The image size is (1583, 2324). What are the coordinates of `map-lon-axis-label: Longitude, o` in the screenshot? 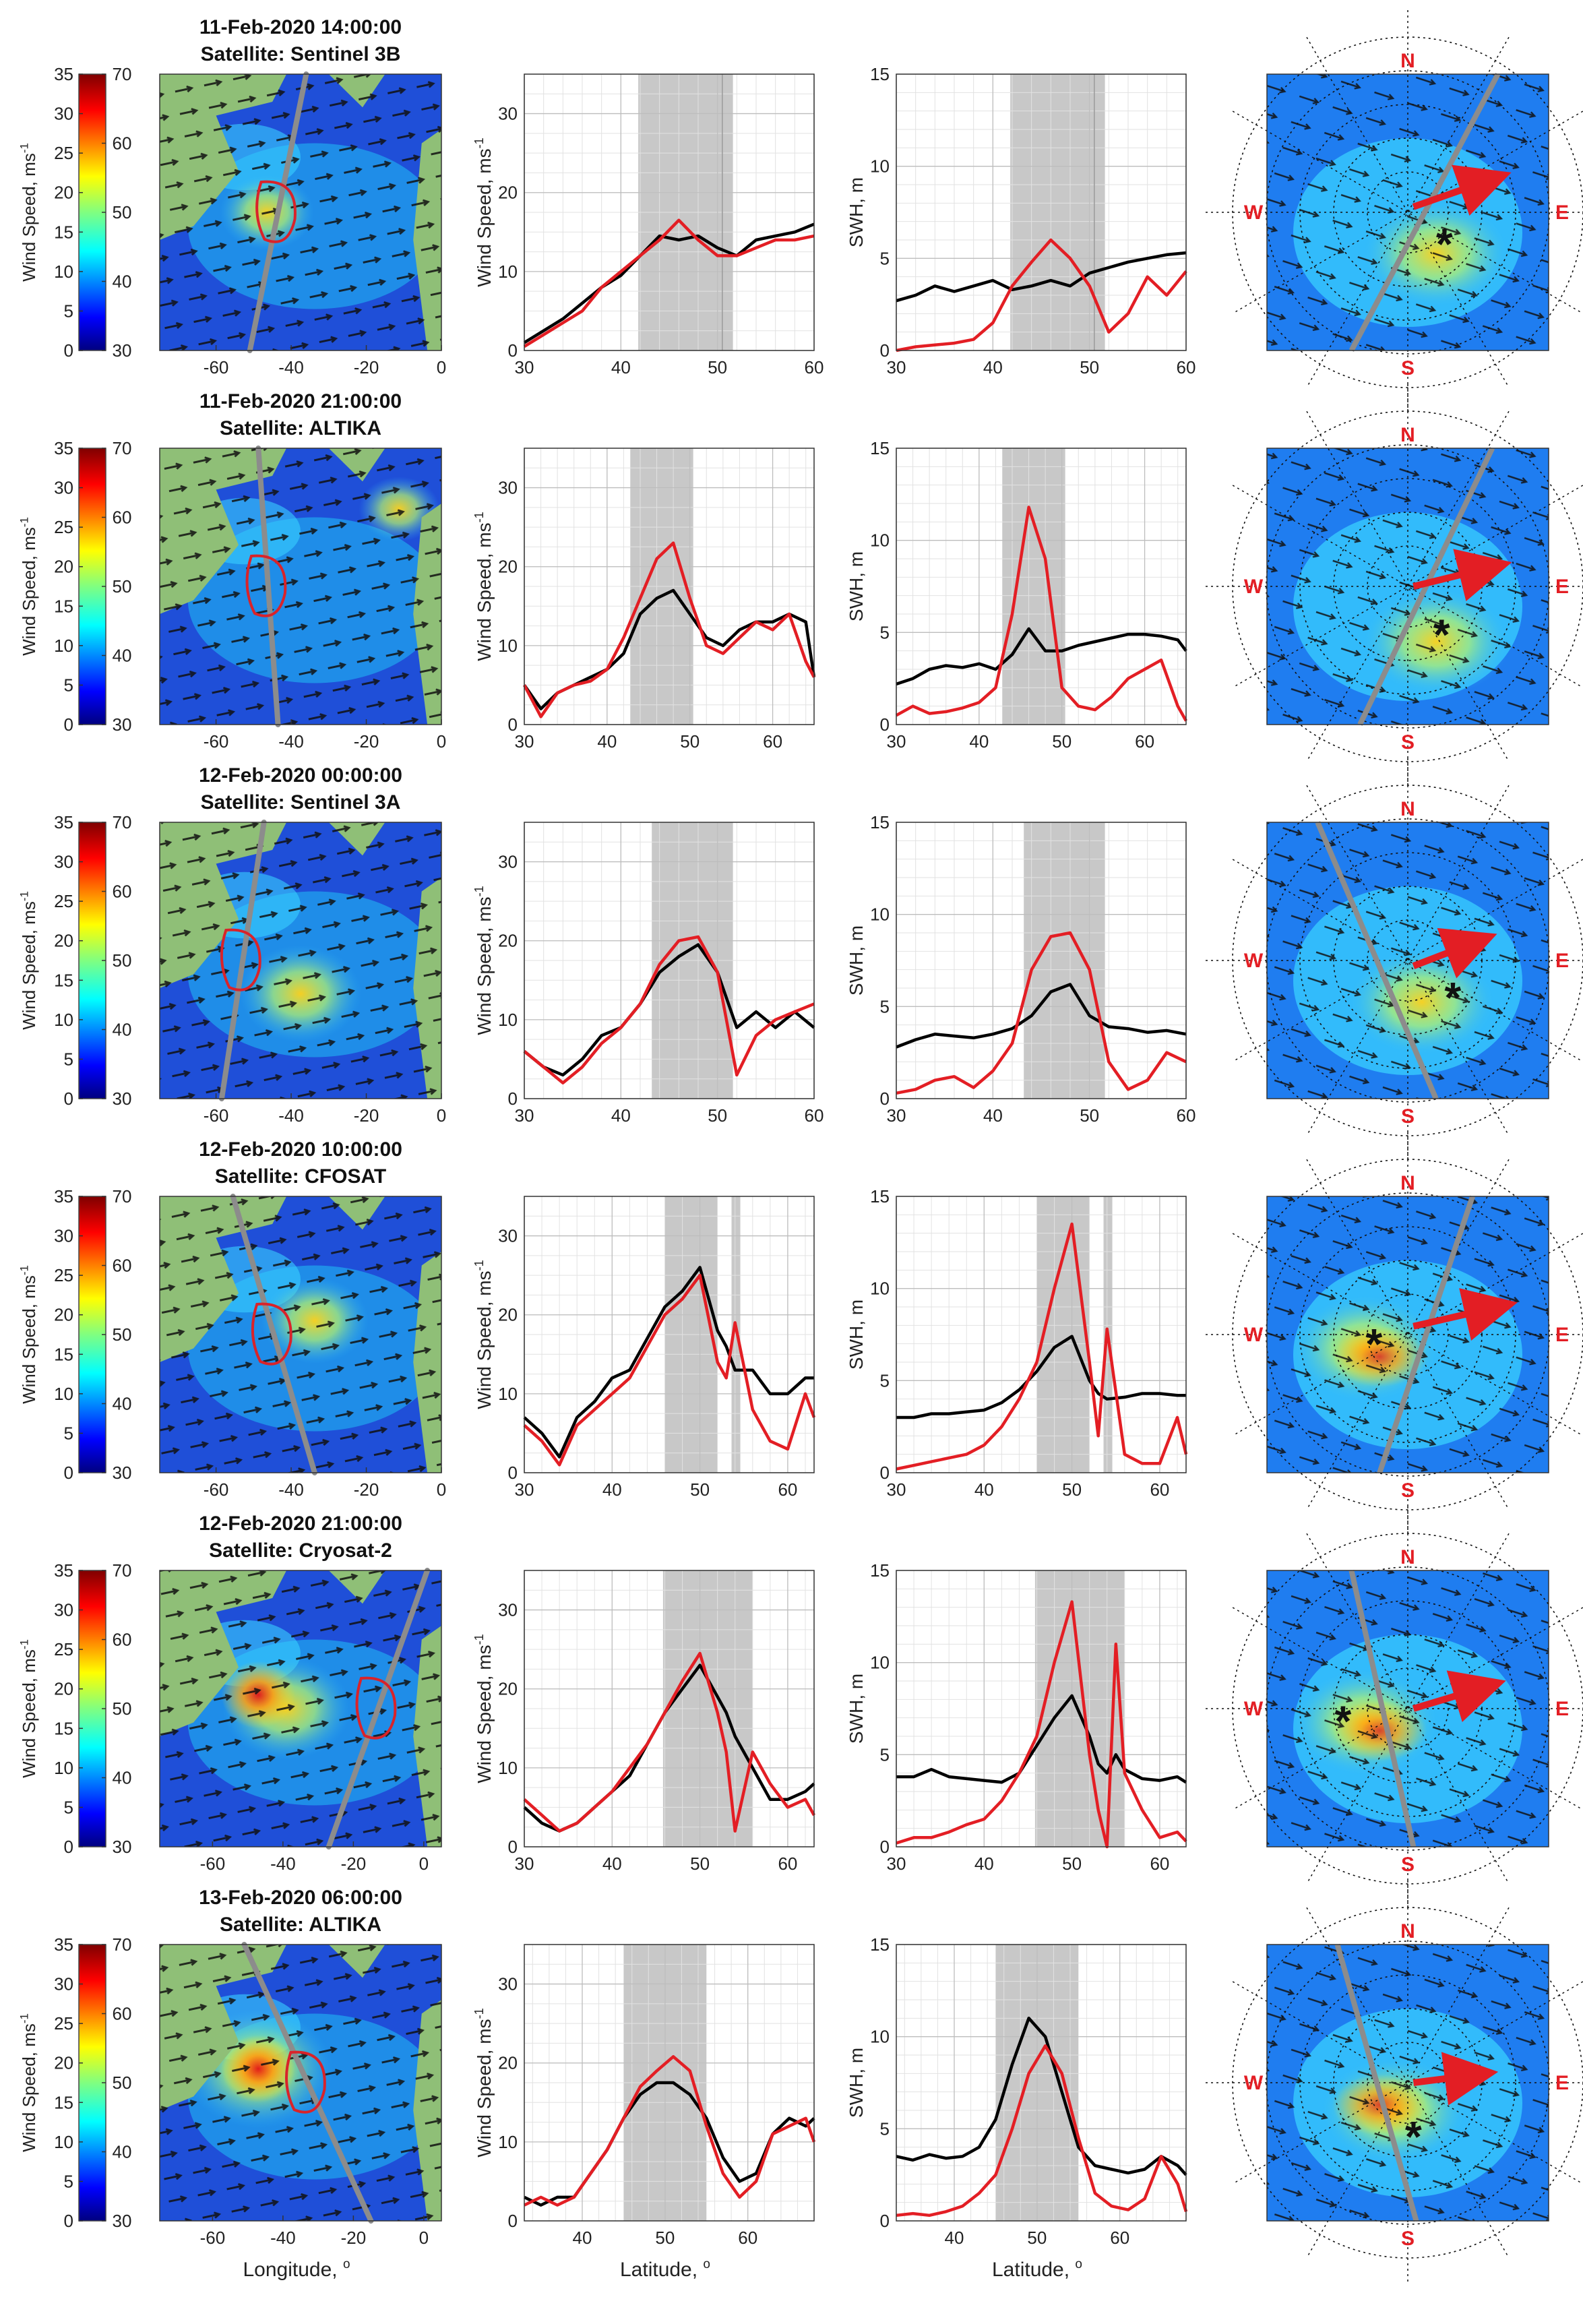 It's located at (297, 2269).